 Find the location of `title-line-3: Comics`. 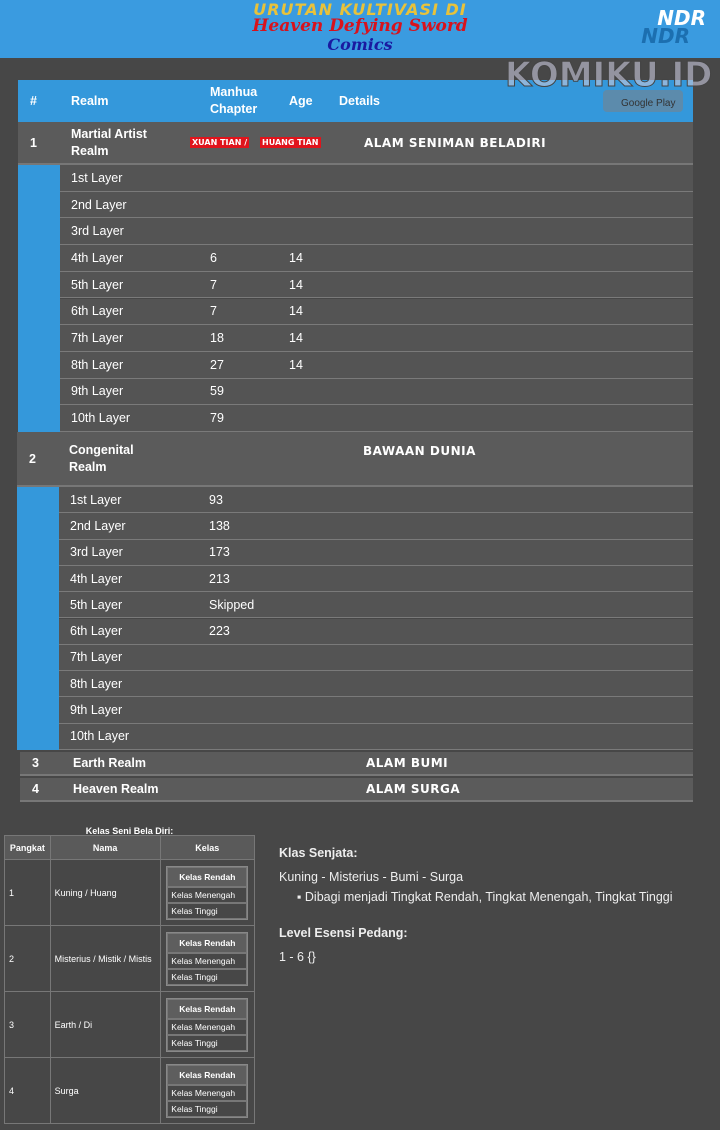

title-line-3: Comics is located at coordinates (360, 44).